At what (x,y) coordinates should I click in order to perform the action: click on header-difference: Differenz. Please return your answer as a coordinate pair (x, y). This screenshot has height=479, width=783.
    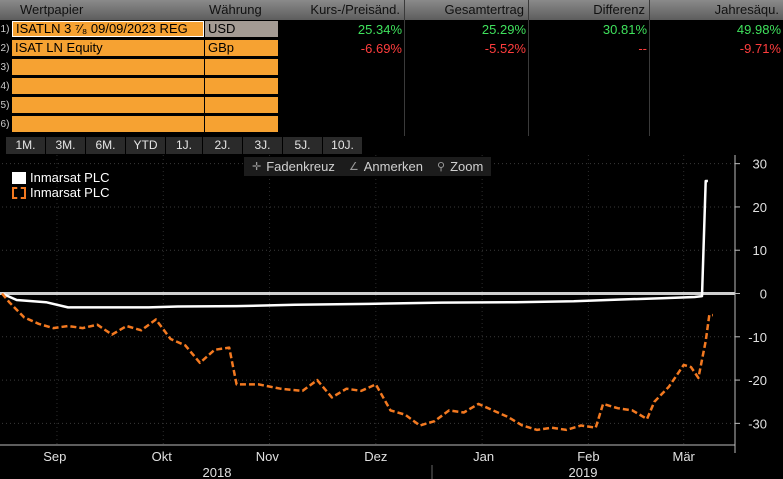
    Looking at the image, I should click on (619, 9).